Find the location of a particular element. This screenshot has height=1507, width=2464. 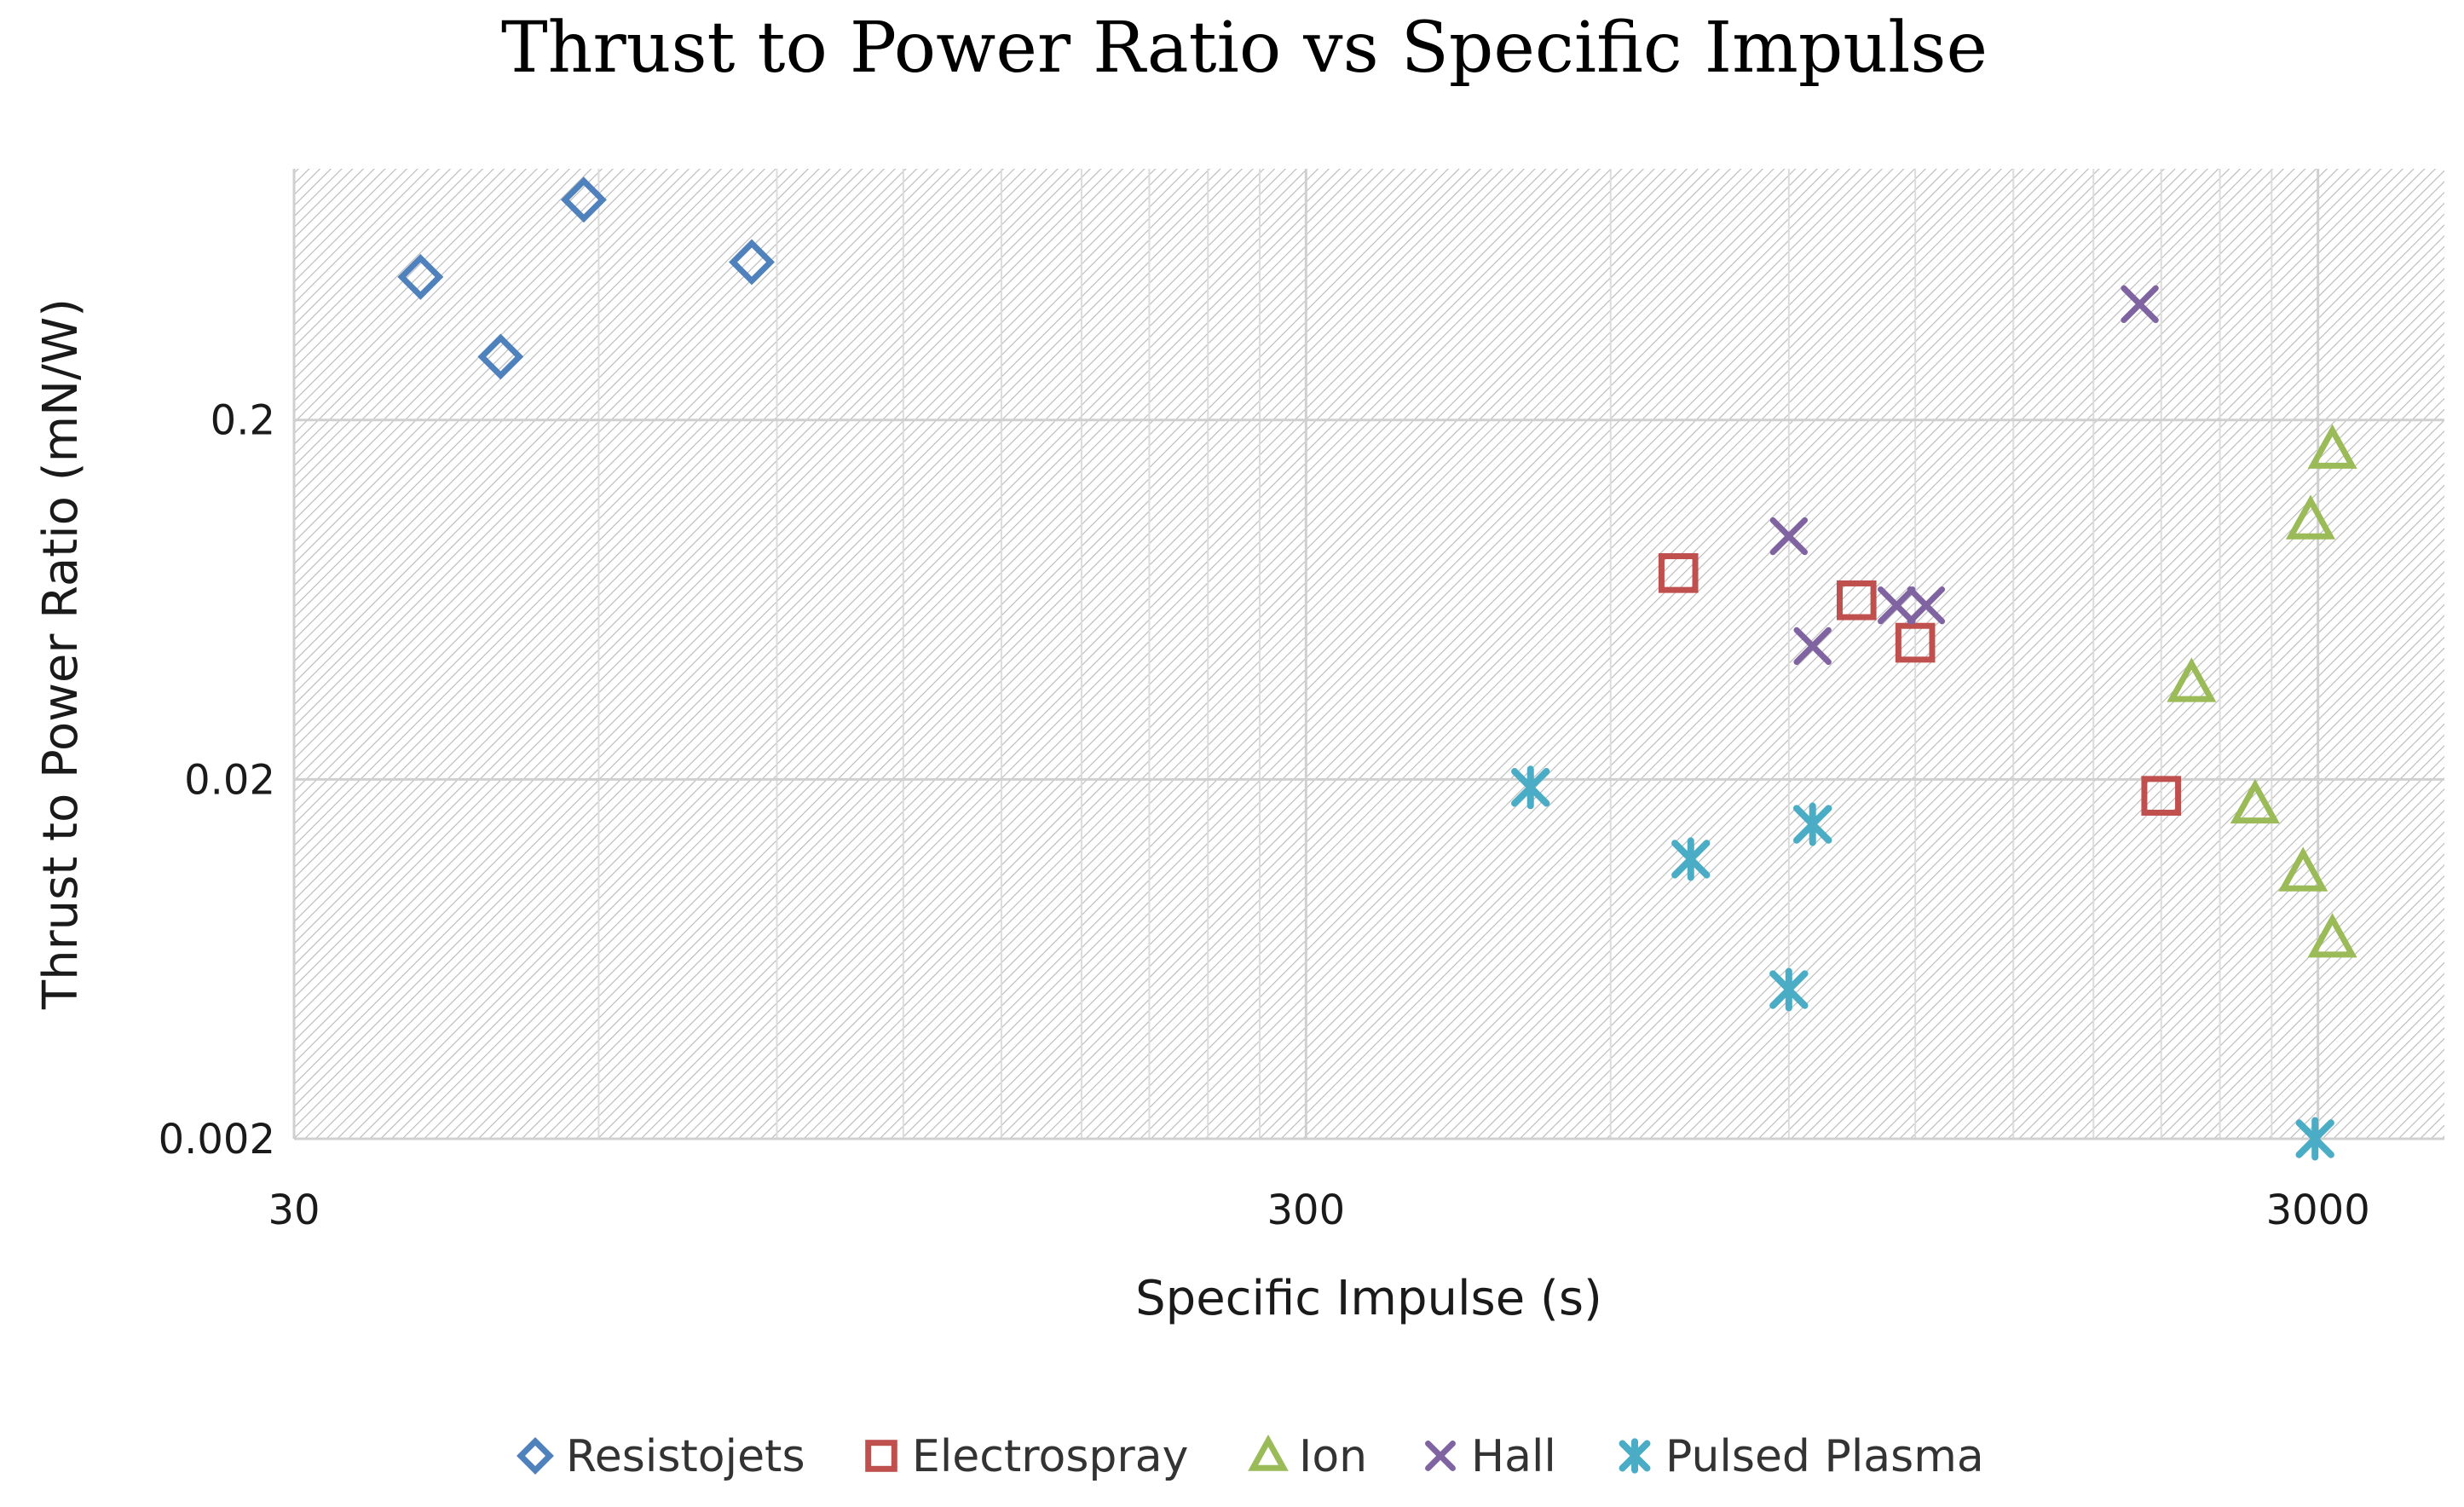

y-tick-labels: 0.002 0.02 0.2 is located at coordinates (217, 780).